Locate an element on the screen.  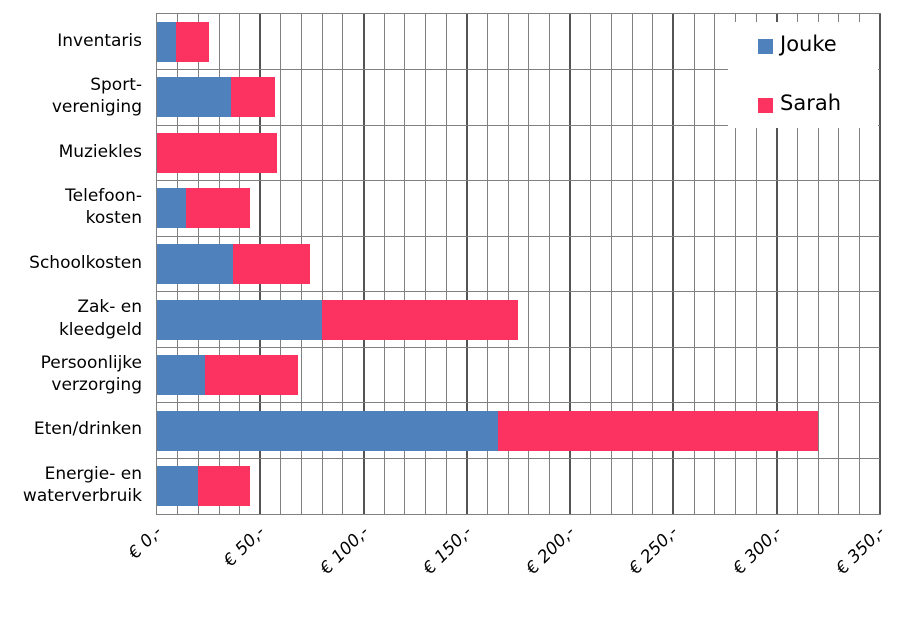
x-axis-tick-label: € 200,- is located at coordinates (551, 550).